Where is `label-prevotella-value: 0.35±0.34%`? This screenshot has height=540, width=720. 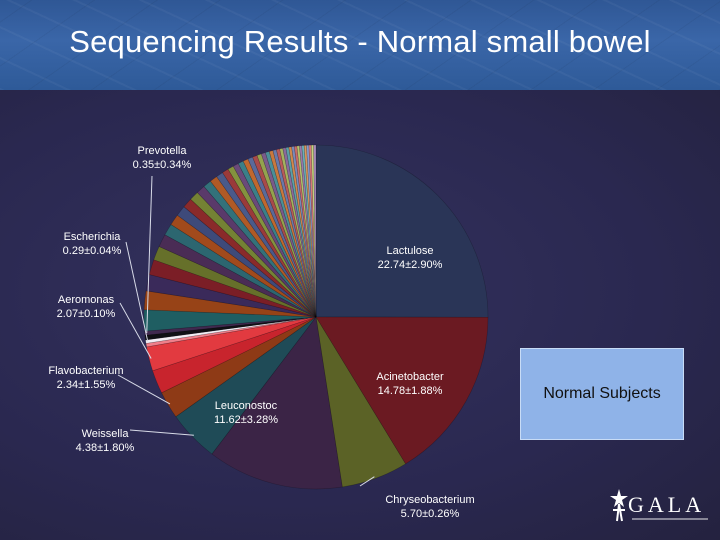
label-prevotella-value: 0.35±0.34% is located at coordinates (162, 165).